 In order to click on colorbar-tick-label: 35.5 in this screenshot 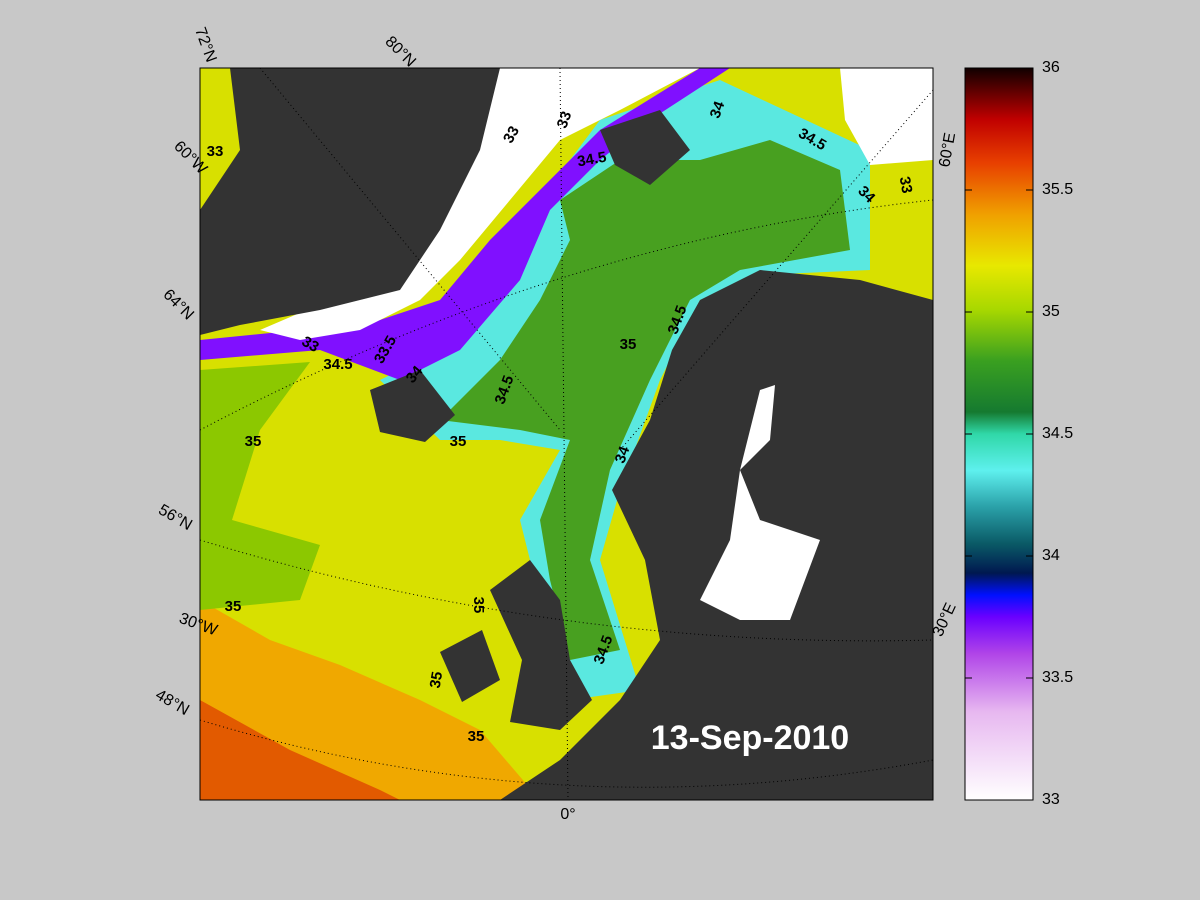, I will do `click(1057, 189)`.